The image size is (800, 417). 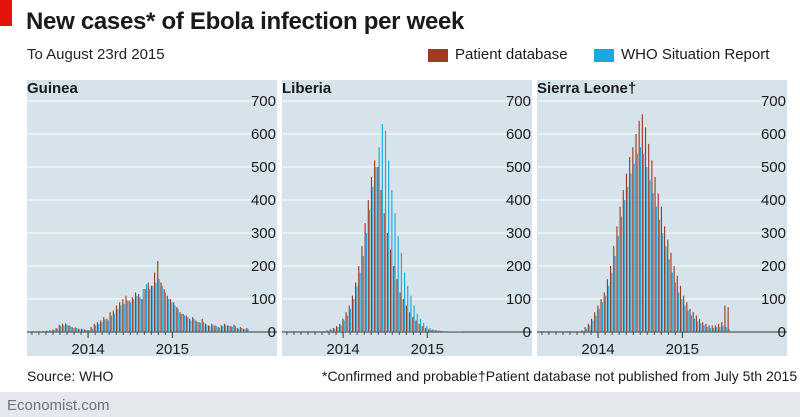 I want to click on y-tick-label: 400, so click(x=263, y=200).